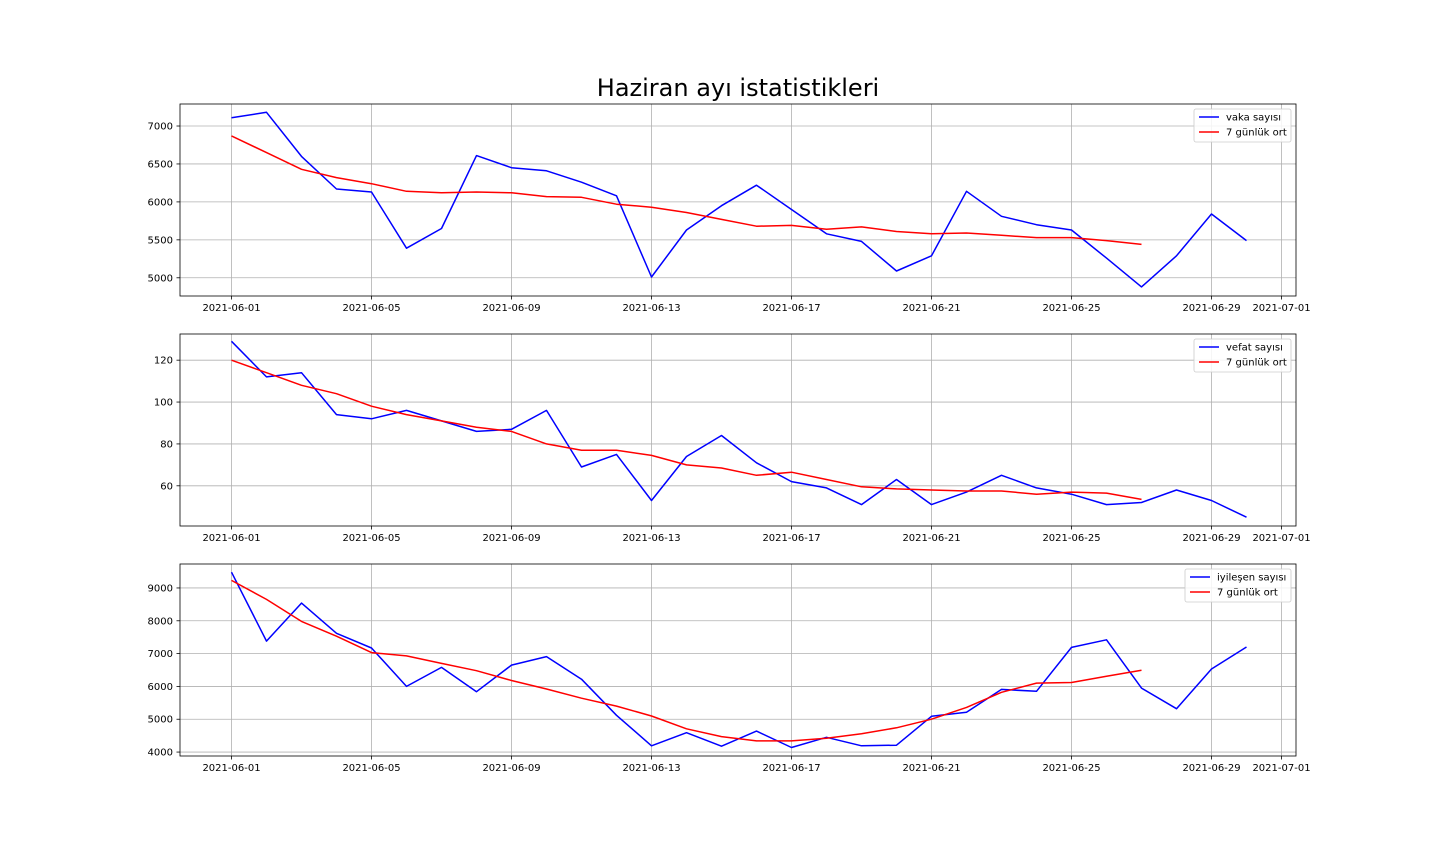 The image size is (1440, 864). What do you see at coordinates (1254, 348) in the screenshot?
I see `legend-label: vefat sayısı` at bounding box center [1254, 348].